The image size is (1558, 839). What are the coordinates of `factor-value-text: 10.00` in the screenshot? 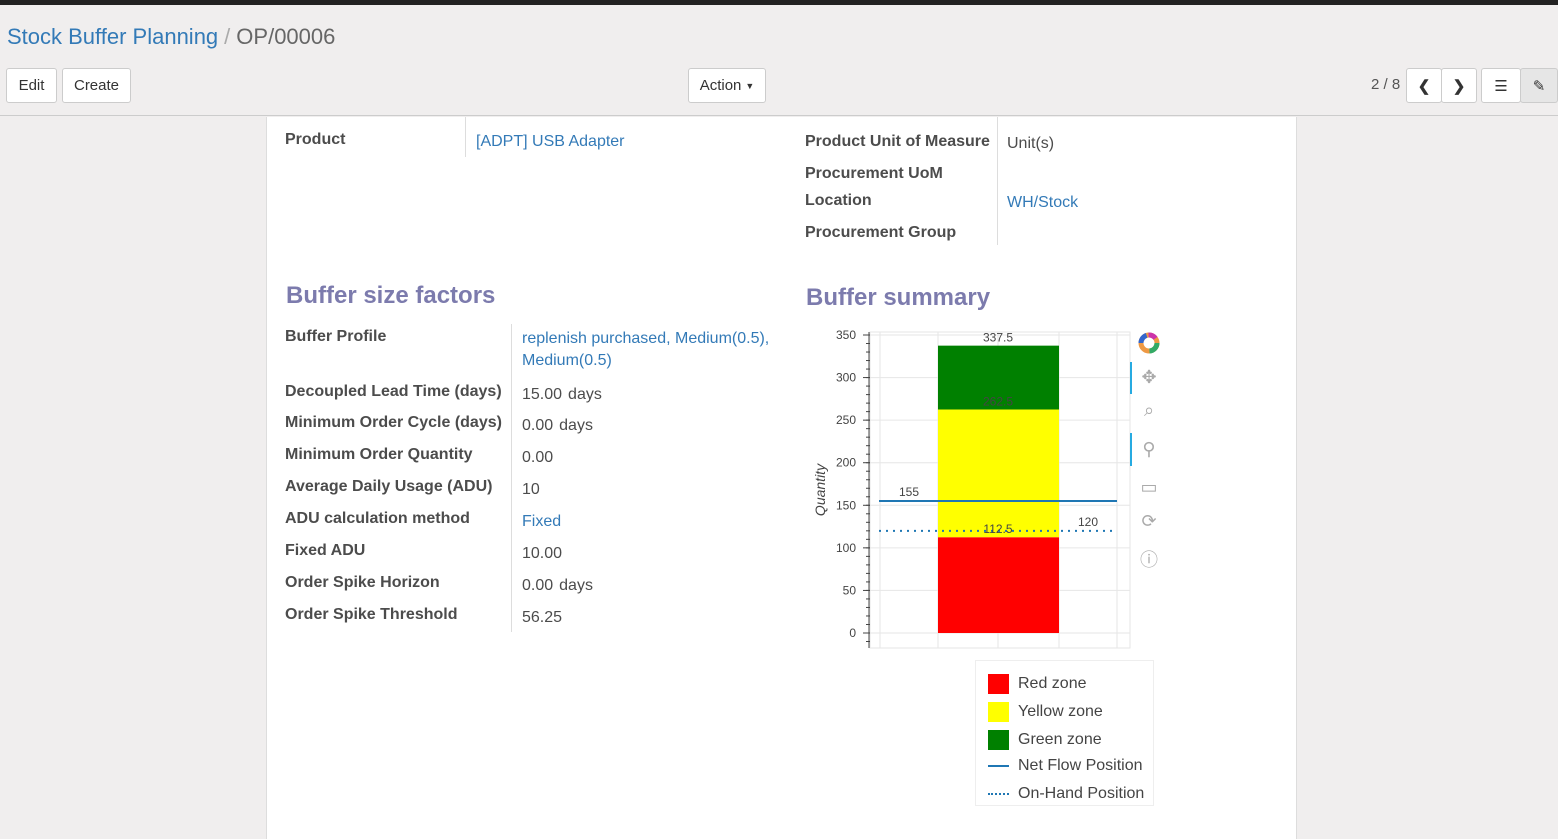 It's located at (542, 553).